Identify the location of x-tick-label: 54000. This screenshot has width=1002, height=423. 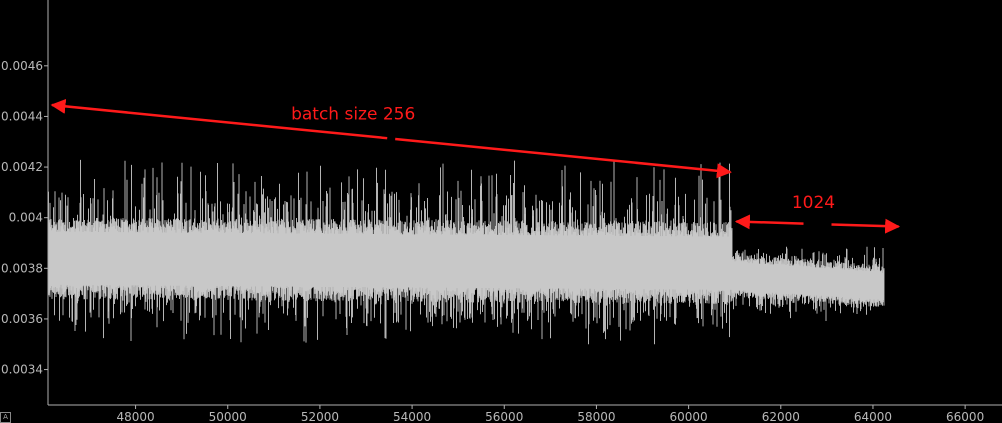
(412, 416).